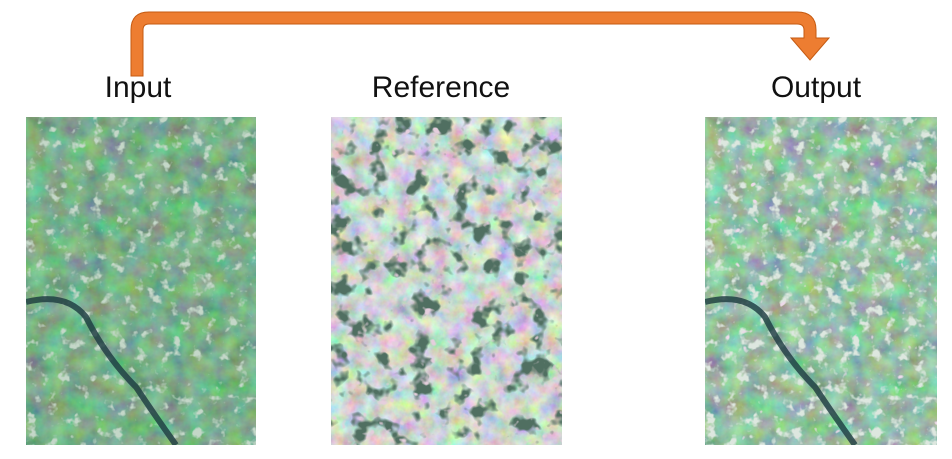  I want to click on flow-arrow-body, so click(480, 44).